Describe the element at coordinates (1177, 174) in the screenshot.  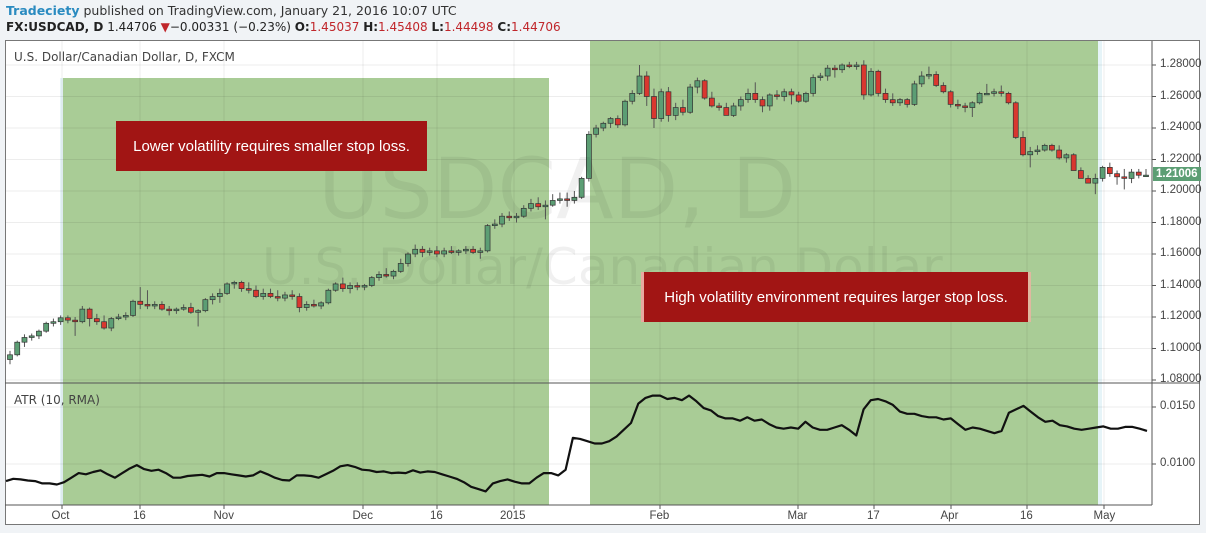
I see `current-price-tag: 1.21006` at that location.